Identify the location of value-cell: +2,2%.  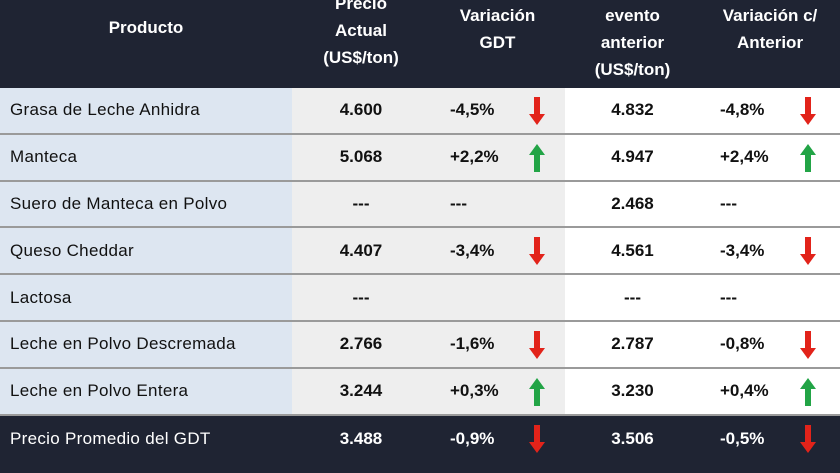
(497, 158).